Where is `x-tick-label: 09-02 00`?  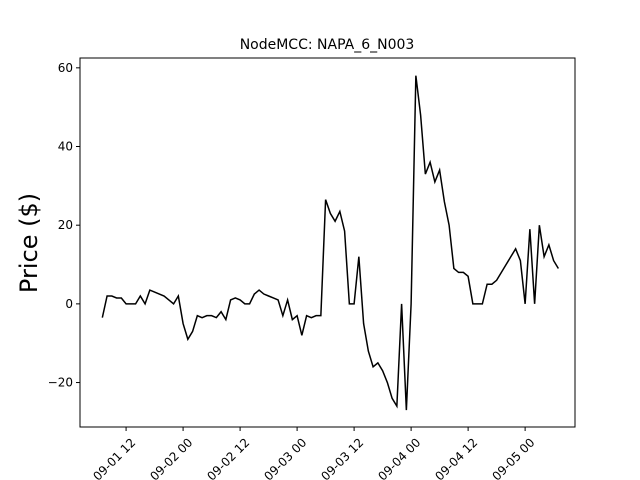
x-tick-label: 09-02 00 is located at coordinates (171, 457).